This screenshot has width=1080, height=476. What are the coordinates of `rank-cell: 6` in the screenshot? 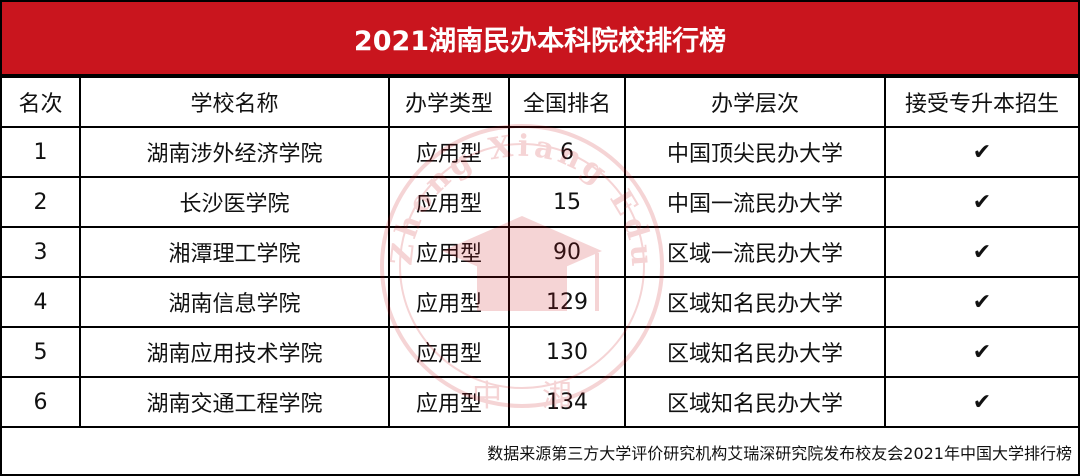 It's located at (41, 402).